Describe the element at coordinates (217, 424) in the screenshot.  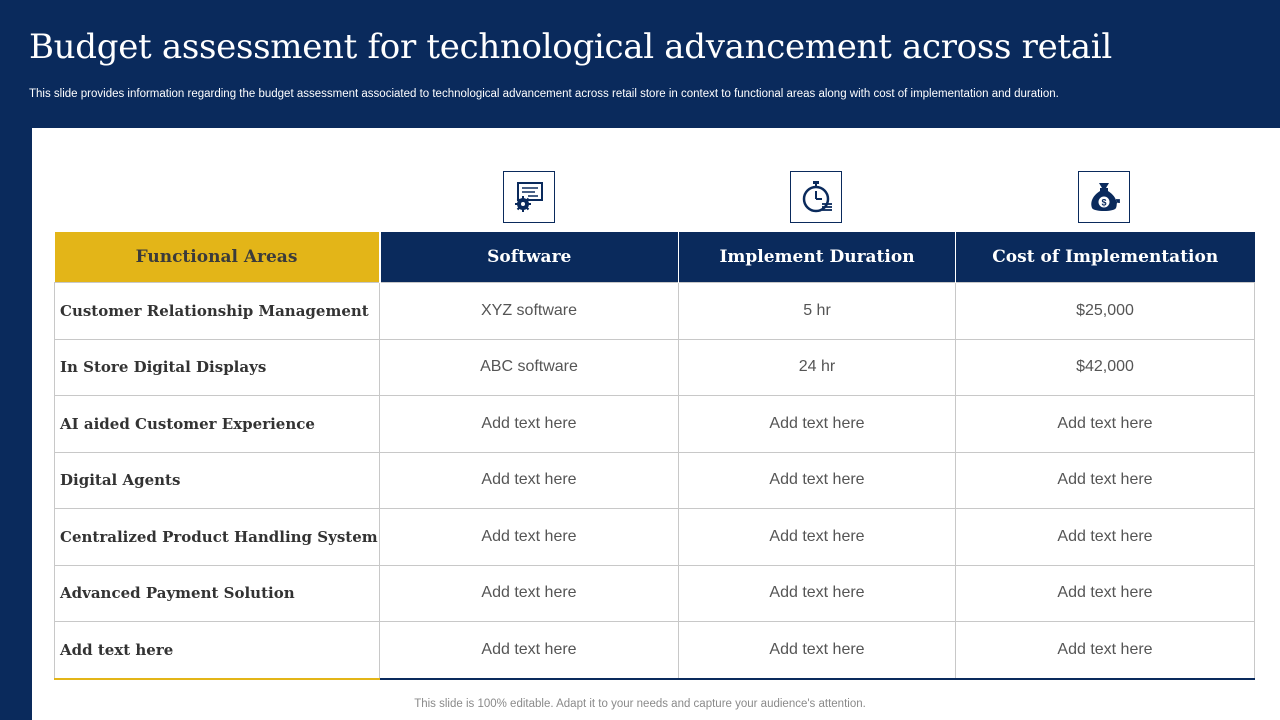
I see `functional-area-cell: AI aided Customer Experience` at that location.